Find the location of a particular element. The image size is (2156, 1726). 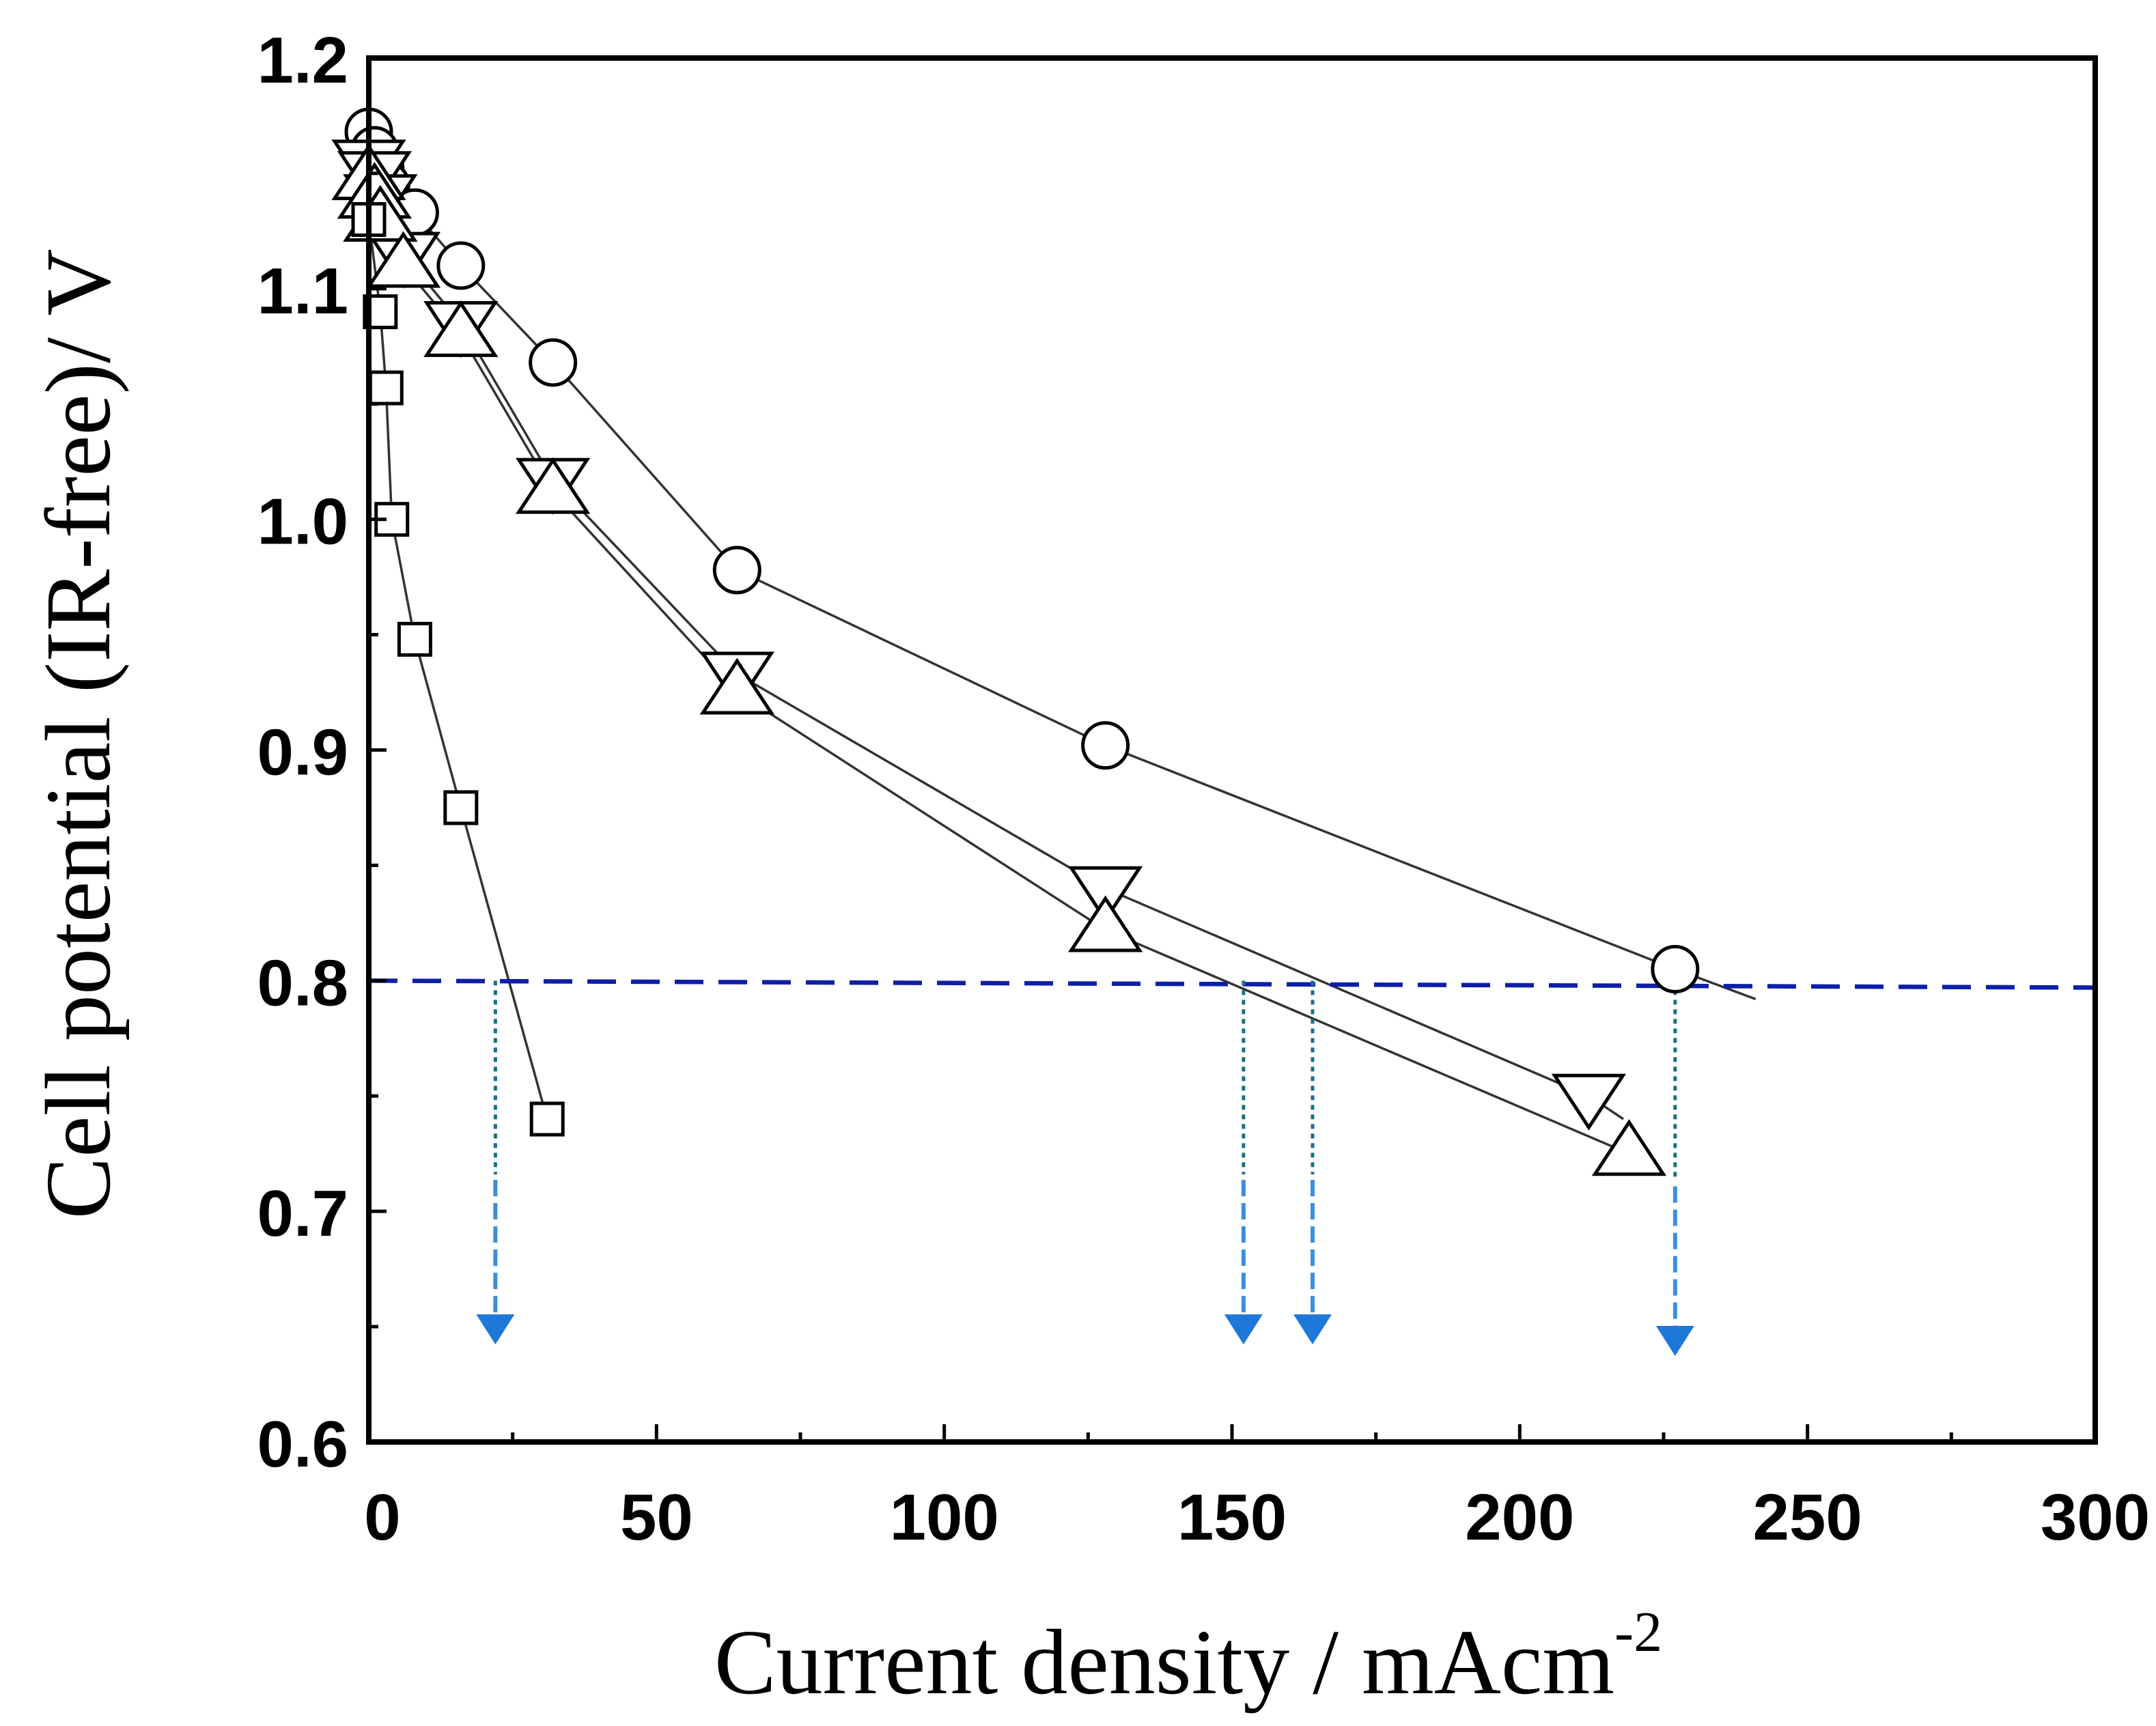

y-tick-label-4: 1.0 is located at coordinates (302, 521).